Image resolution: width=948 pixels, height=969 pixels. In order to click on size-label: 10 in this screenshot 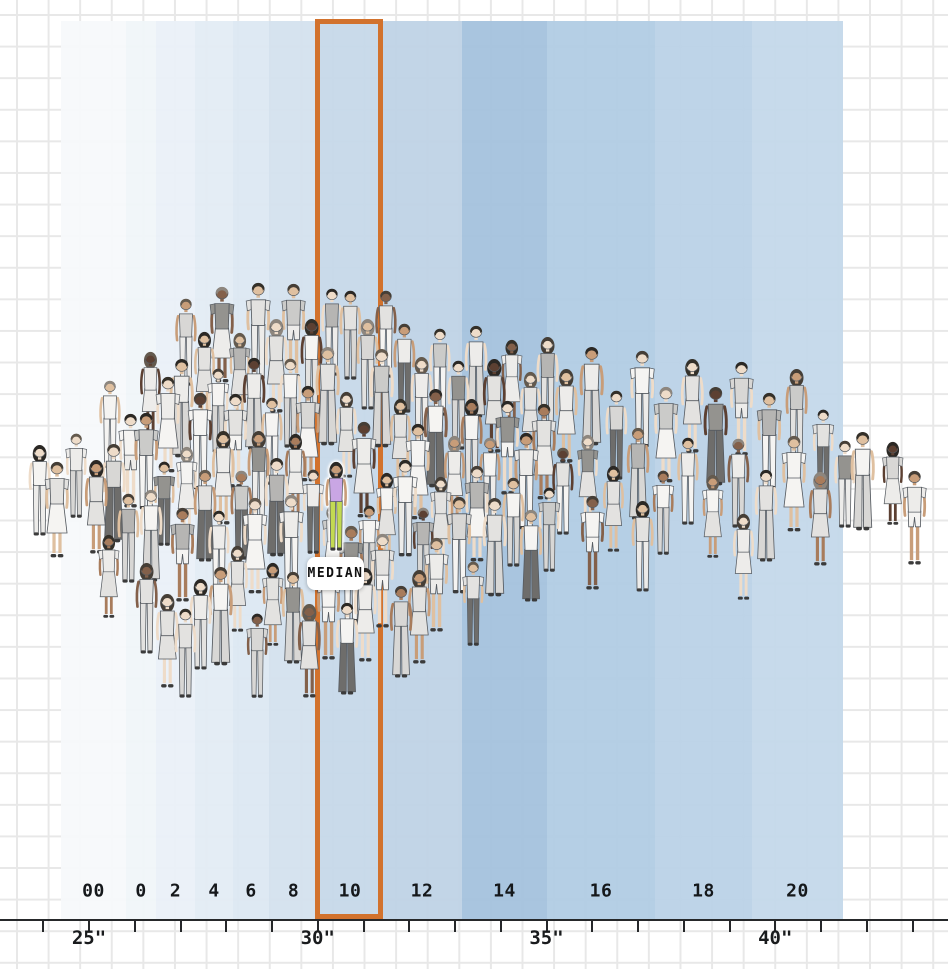, I will do `click(350, 891)`.